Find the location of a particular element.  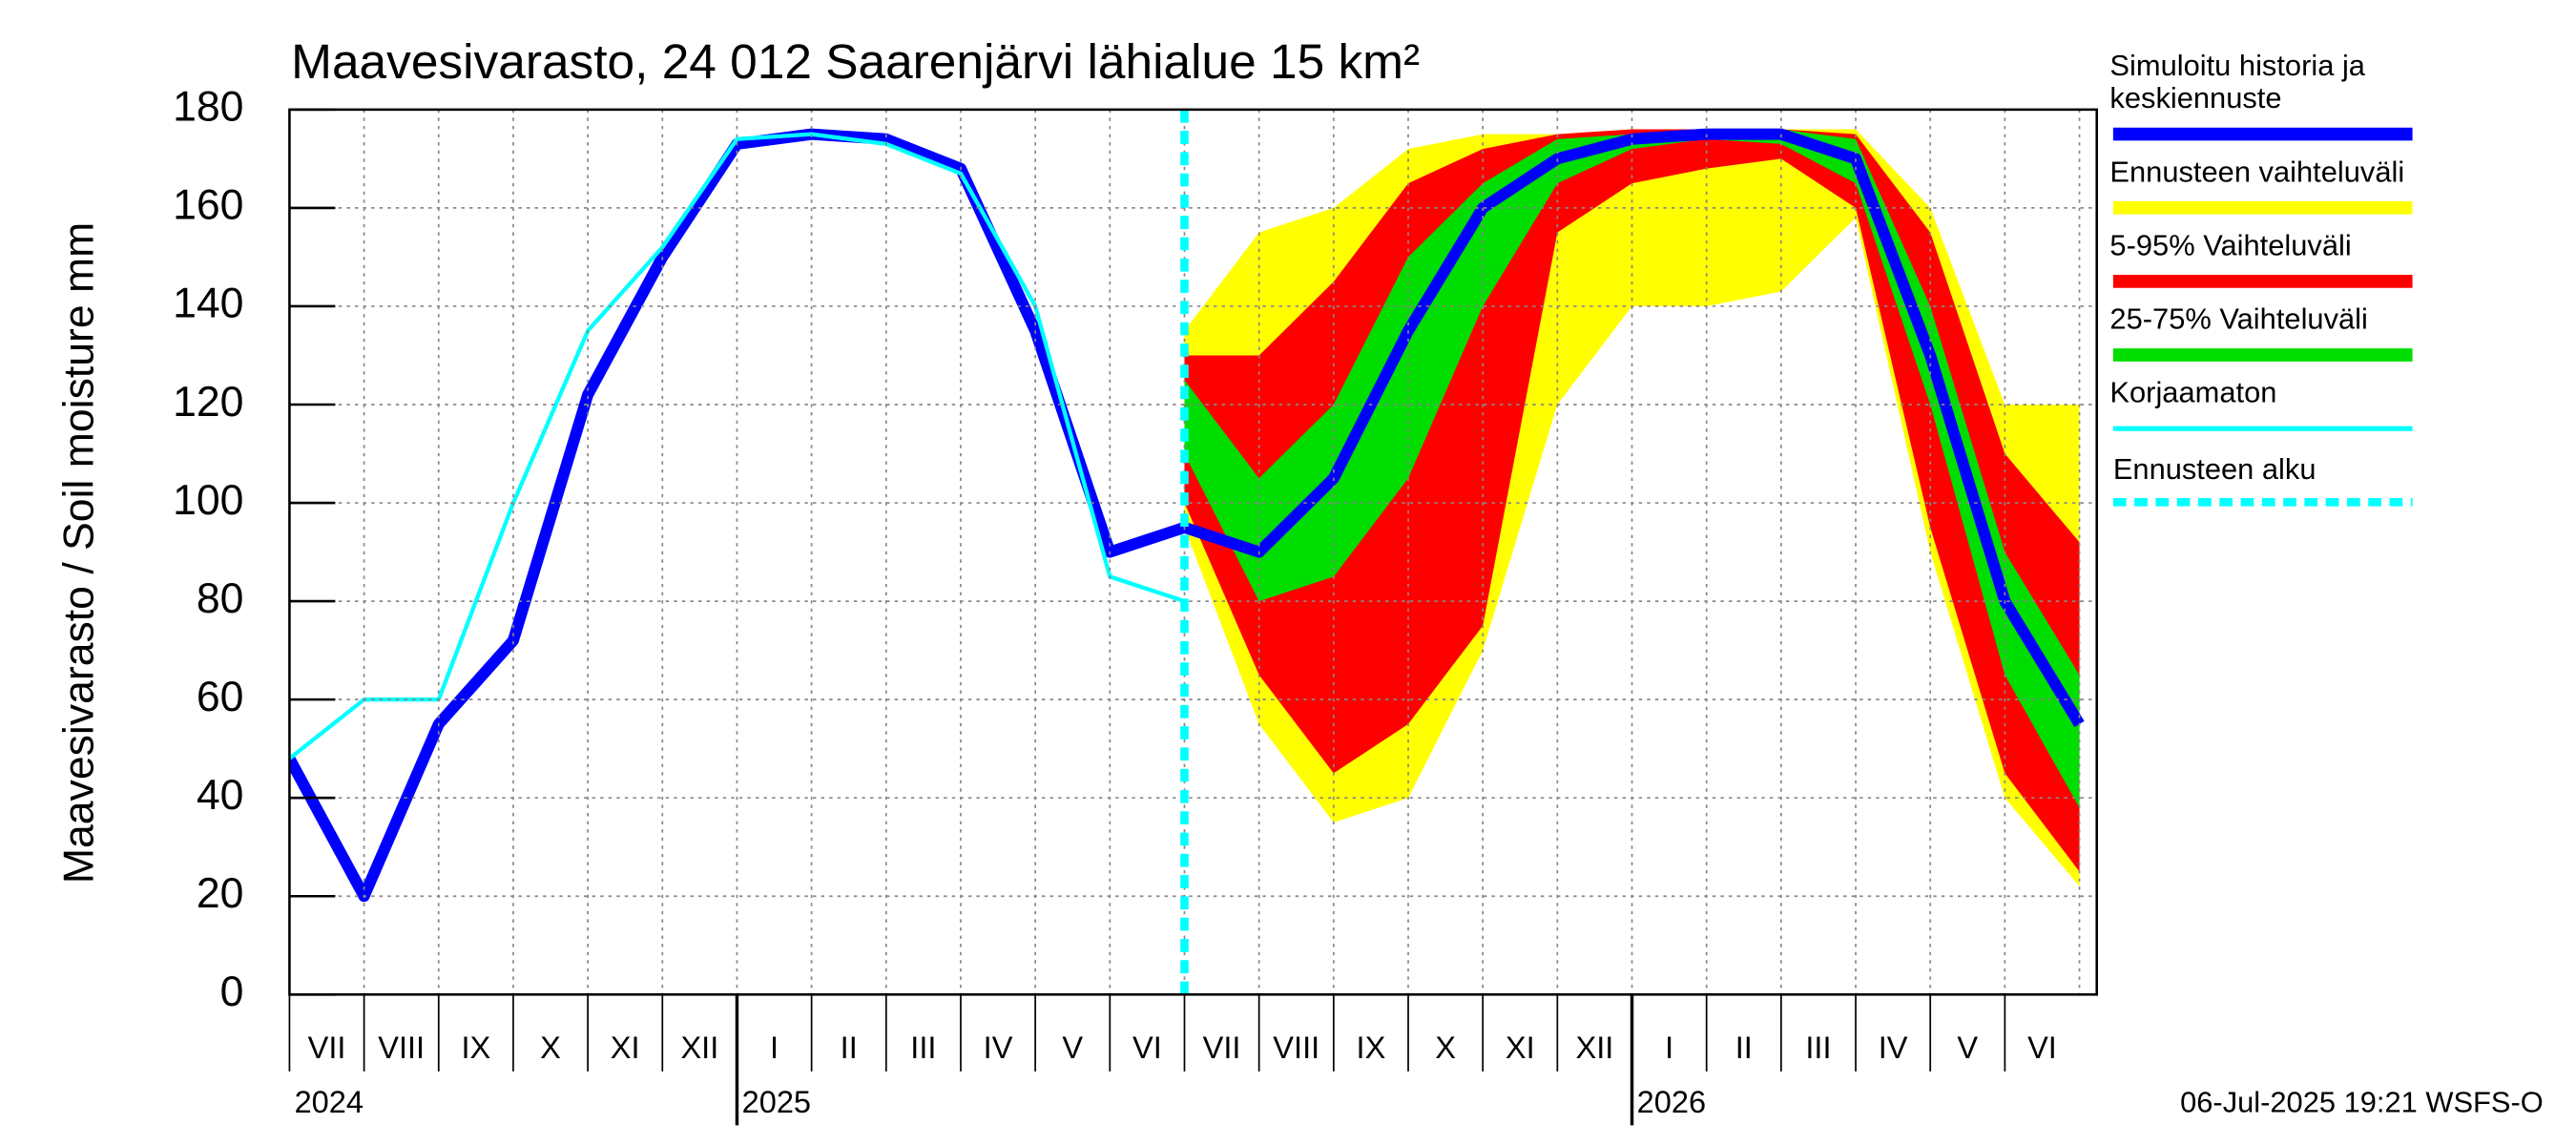

y-axis-label: Maavesivarasto / Soil moisture mm is located at coordinates (78, 553).